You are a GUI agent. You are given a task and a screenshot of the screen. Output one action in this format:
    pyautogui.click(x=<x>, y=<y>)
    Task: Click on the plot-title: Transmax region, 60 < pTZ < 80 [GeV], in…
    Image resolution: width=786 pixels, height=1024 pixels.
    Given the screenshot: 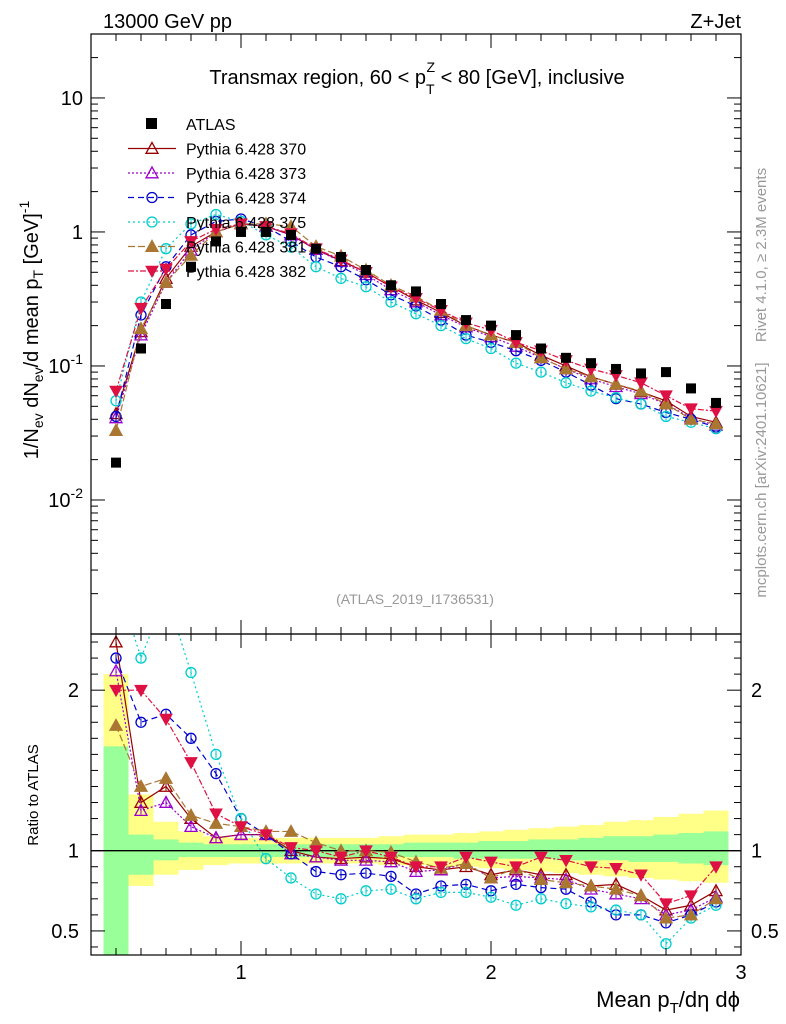 What is the action you would take?
    pyautogui.click(x=416, y=78)
    